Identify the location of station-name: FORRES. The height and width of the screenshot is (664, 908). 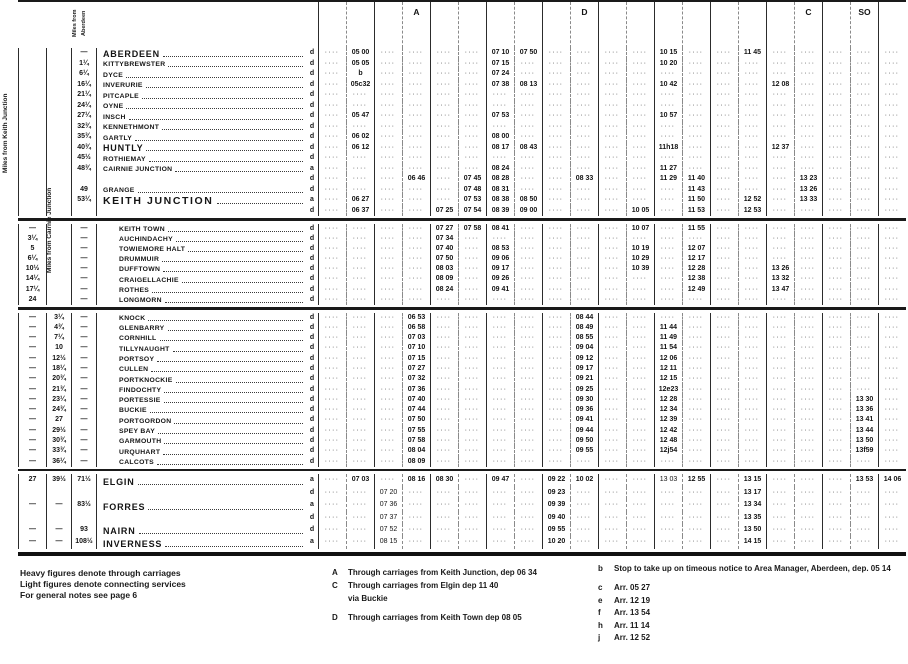
(124, 506).